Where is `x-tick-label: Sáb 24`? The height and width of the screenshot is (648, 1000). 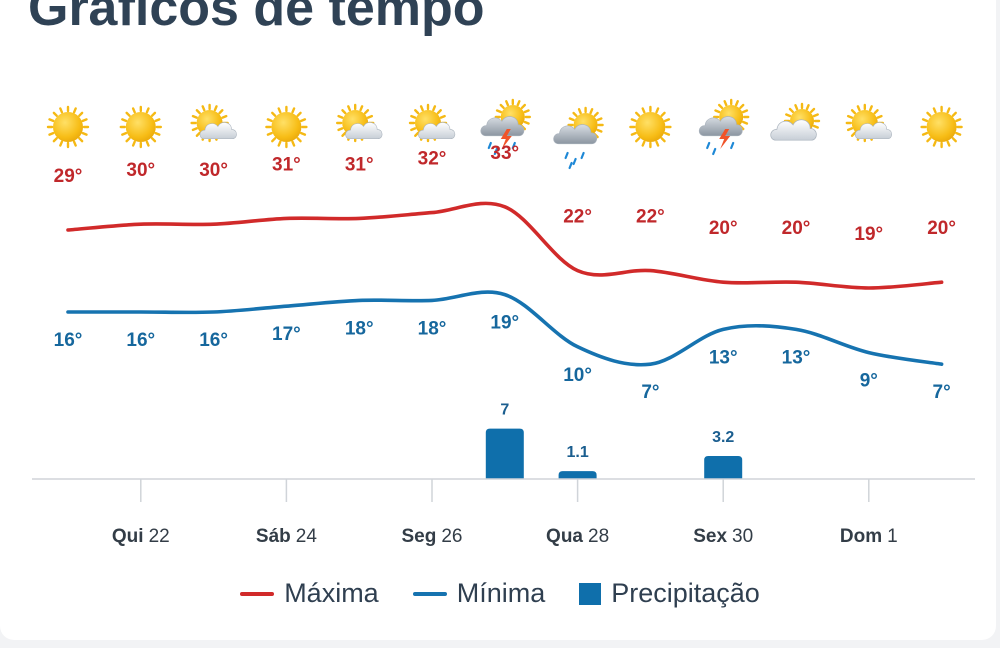
x-tick-label: Sáb 24 is located at coordinates (286, 536).